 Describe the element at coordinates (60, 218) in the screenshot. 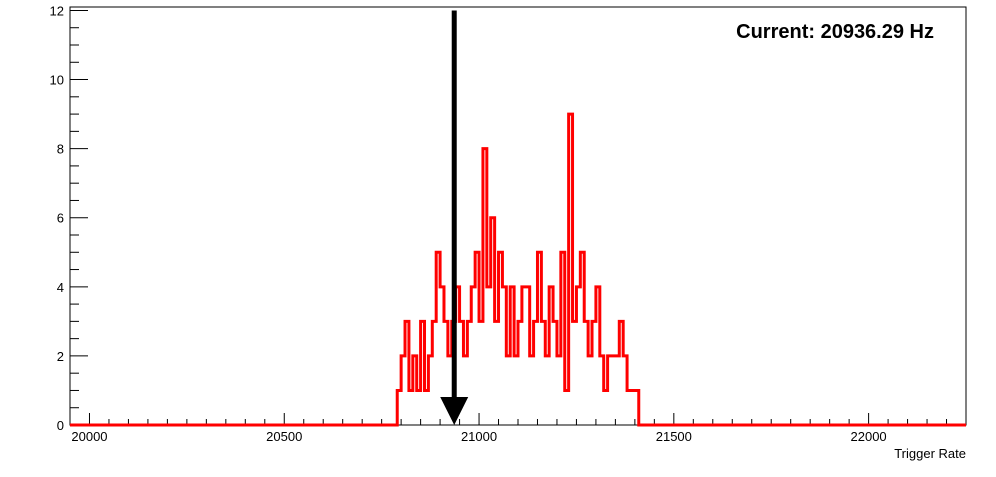

I see `y-tick-label: 6` at that location.